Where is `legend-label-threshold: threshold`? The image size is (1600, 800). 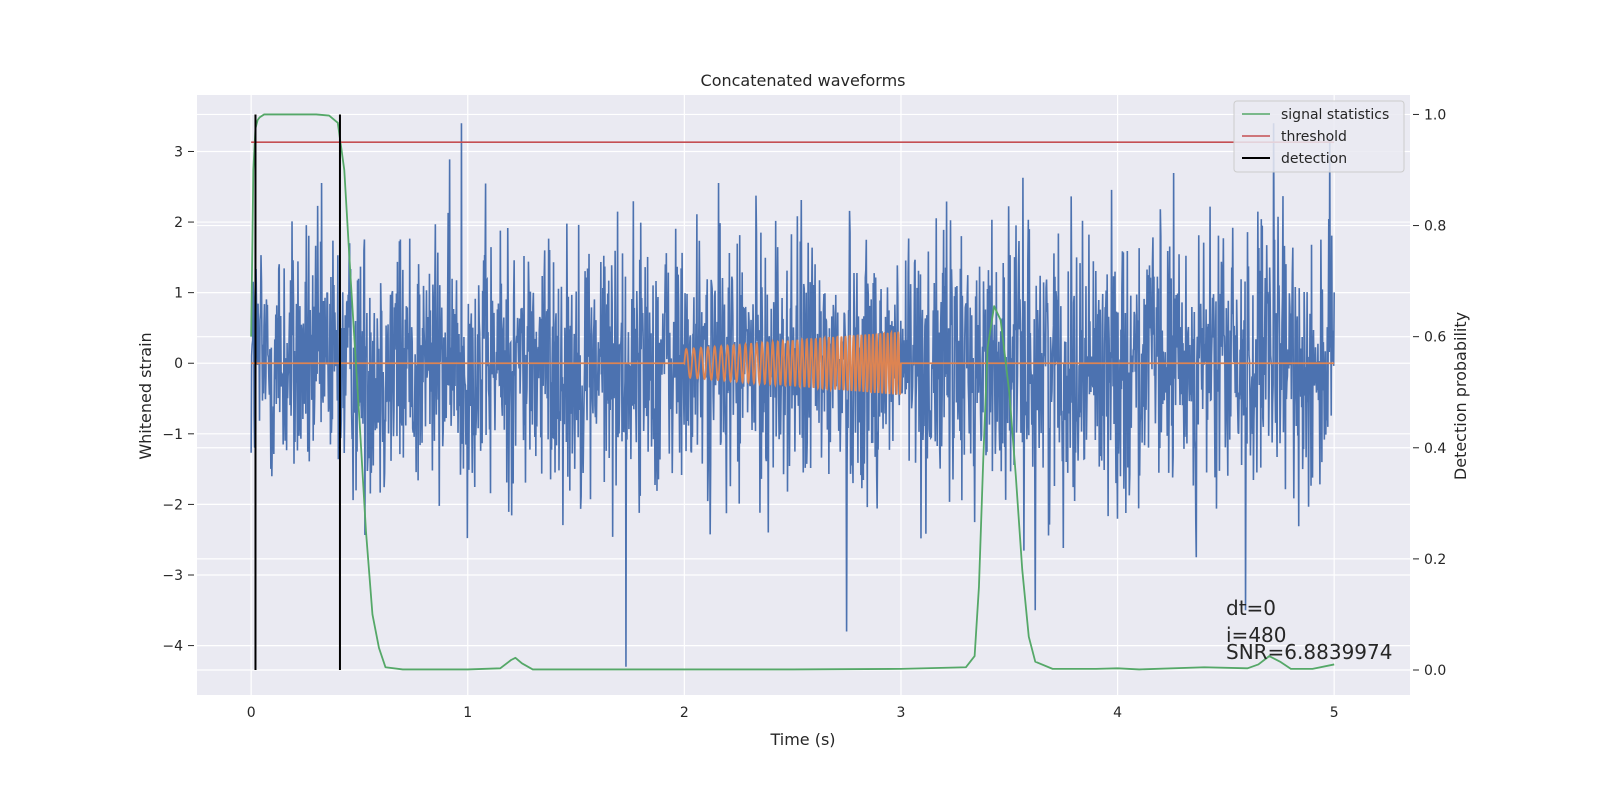 legend-label-threshold: threshold is located at coordinates (1314, 137).